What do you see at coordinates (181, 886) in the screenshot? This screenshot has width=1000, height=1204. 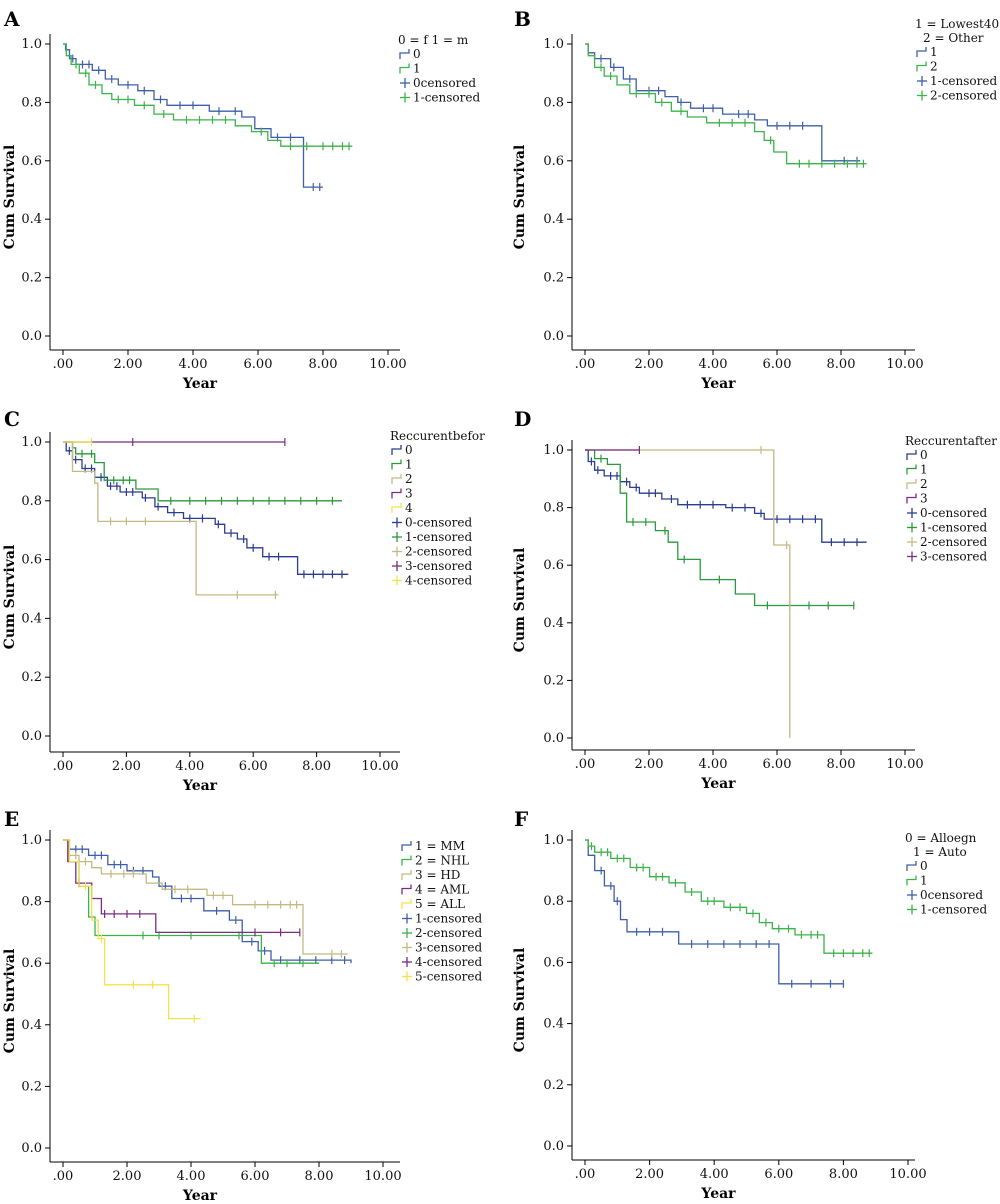 I see `series-3-curve` at bounding box center [181, 886].